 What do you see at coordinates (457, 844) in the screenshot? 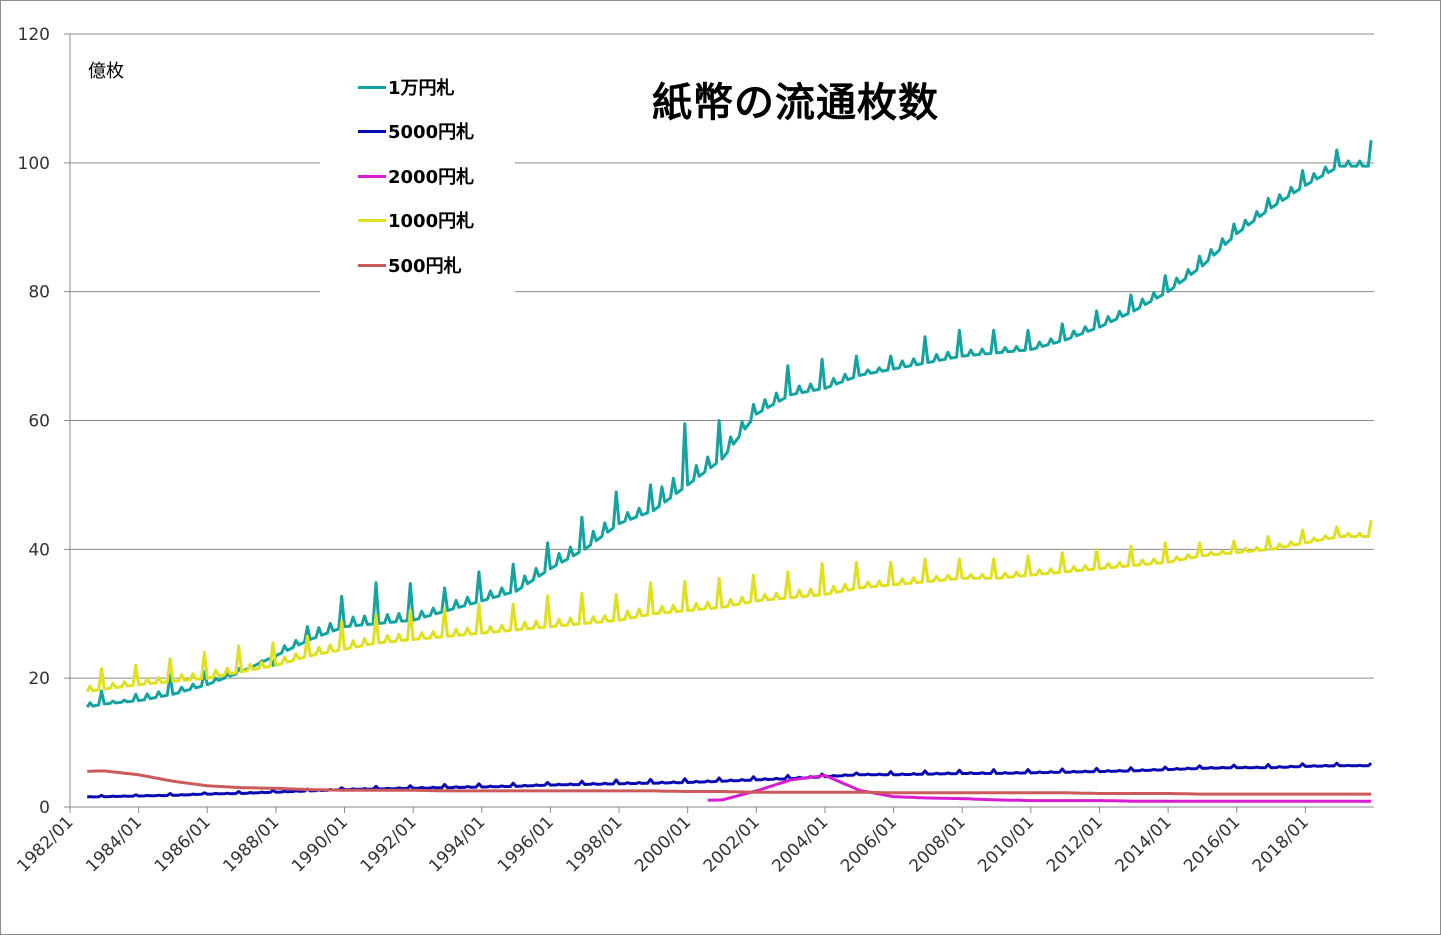
I see `x-tick-label: 1994/01` at bounding box center [457, 844].